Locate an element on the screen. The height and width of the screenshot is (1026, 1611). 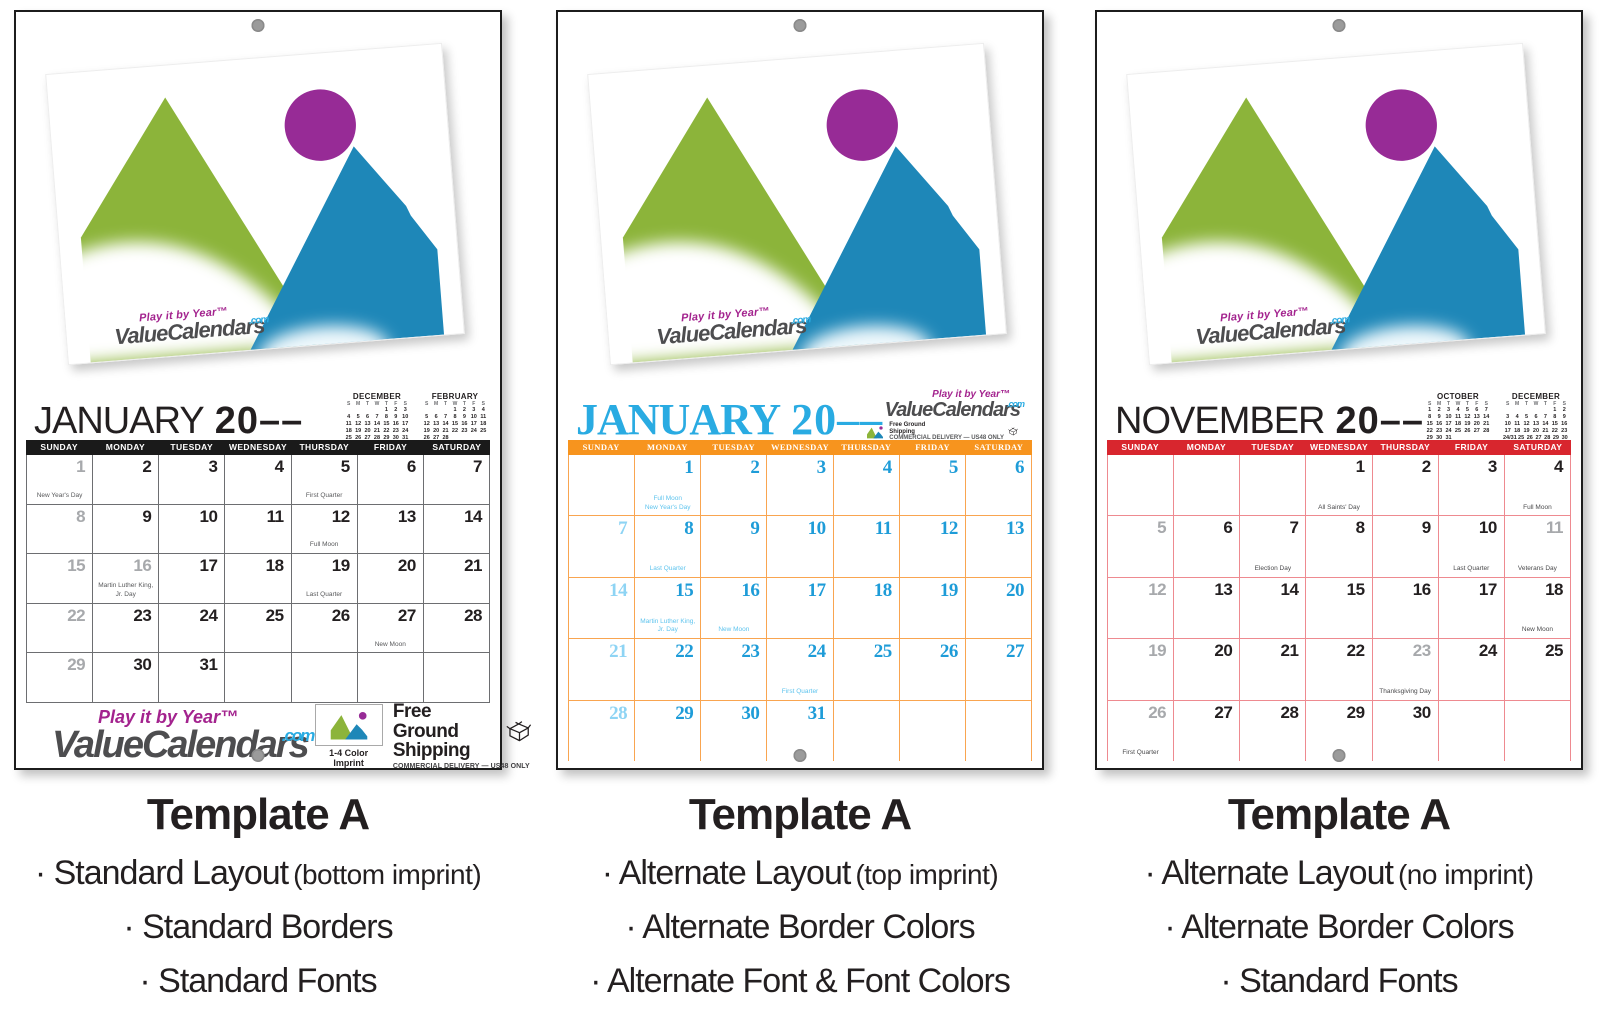
year-text: 20–– is located at coordinates (837, 419).